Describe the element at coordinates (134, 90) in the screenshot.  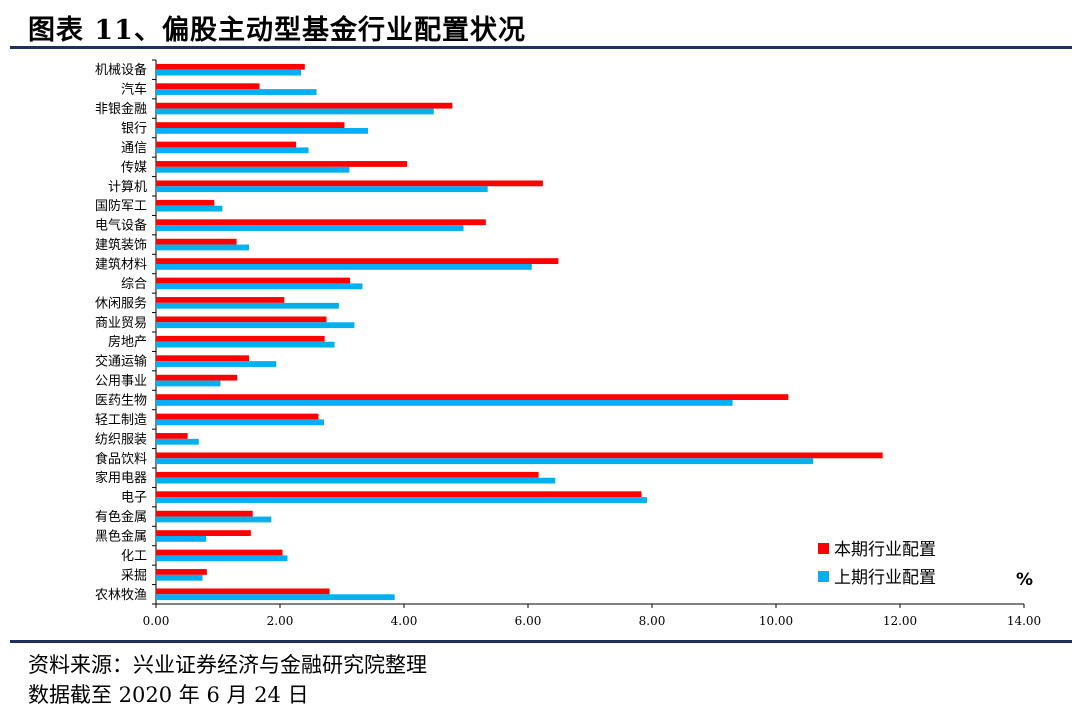
I see `category-label: 汽车` at that location.